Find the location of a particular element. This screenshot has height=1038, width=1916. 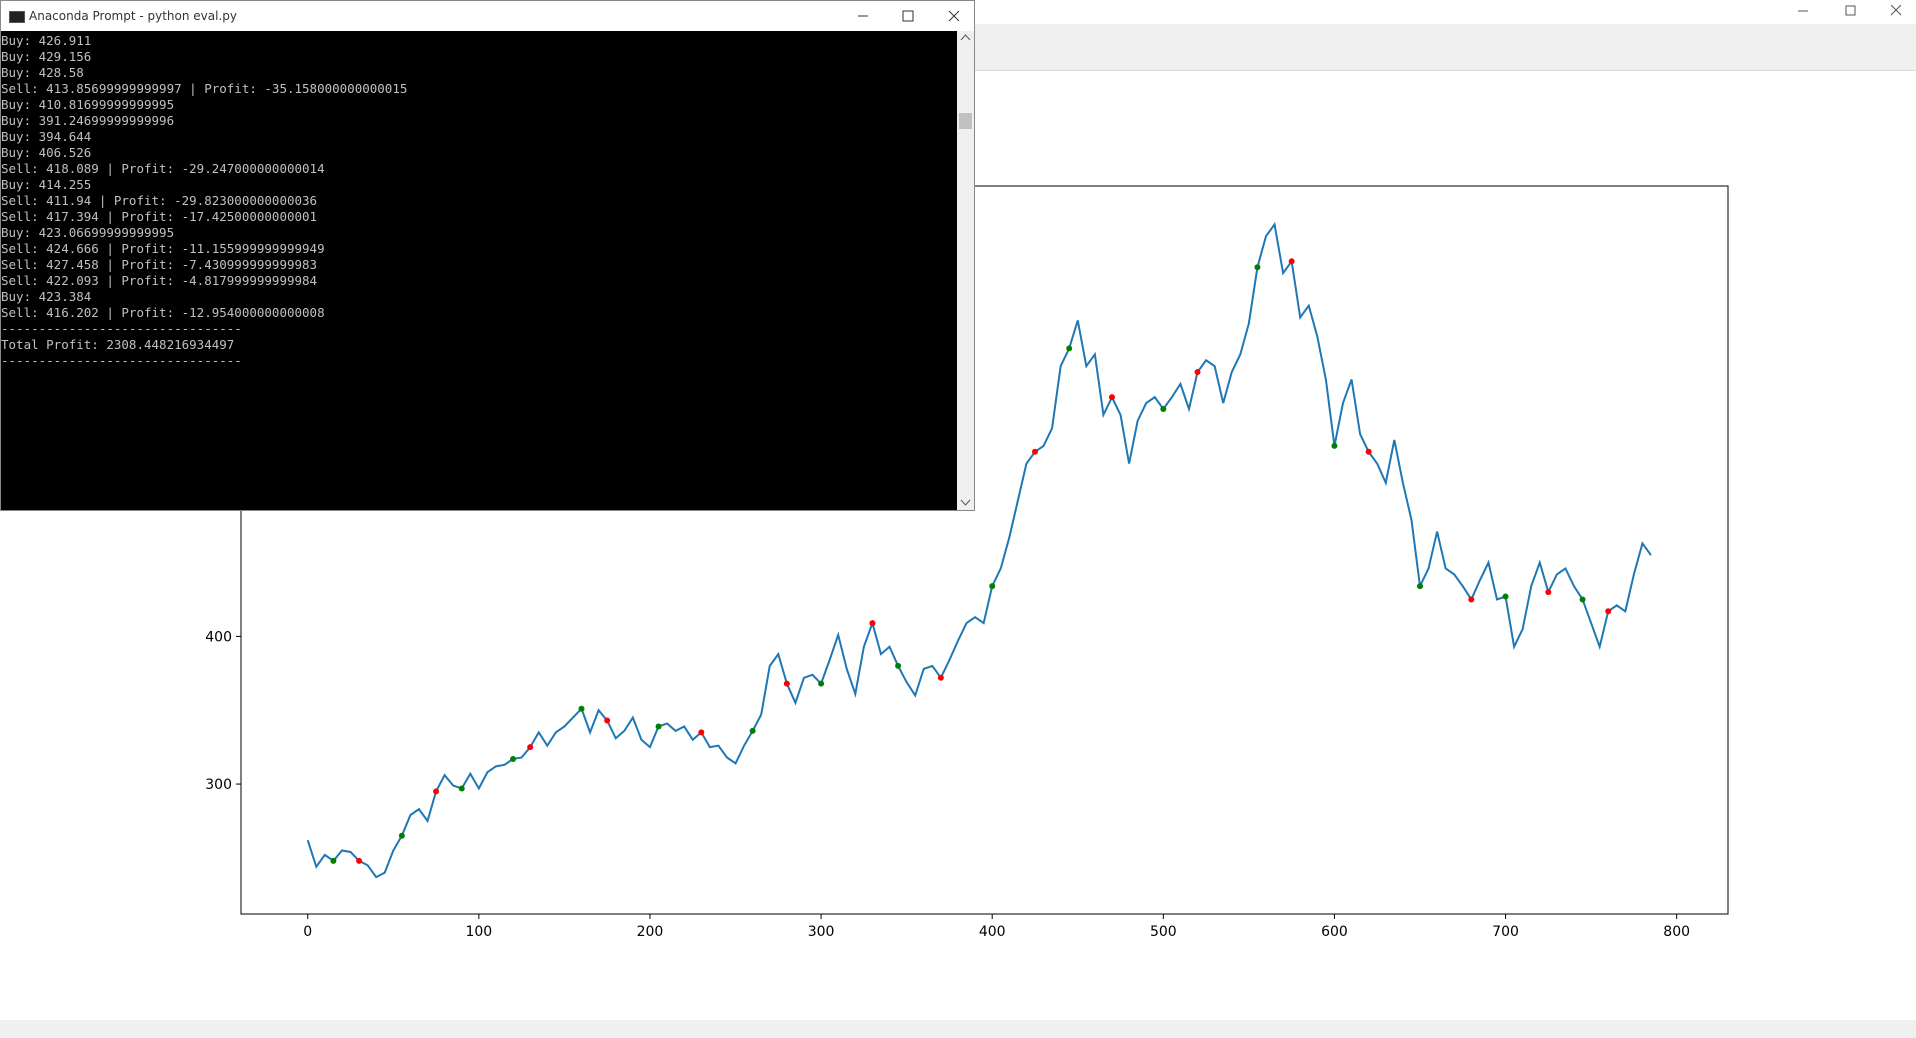

scroll-down is located at coordinates (965, 502).